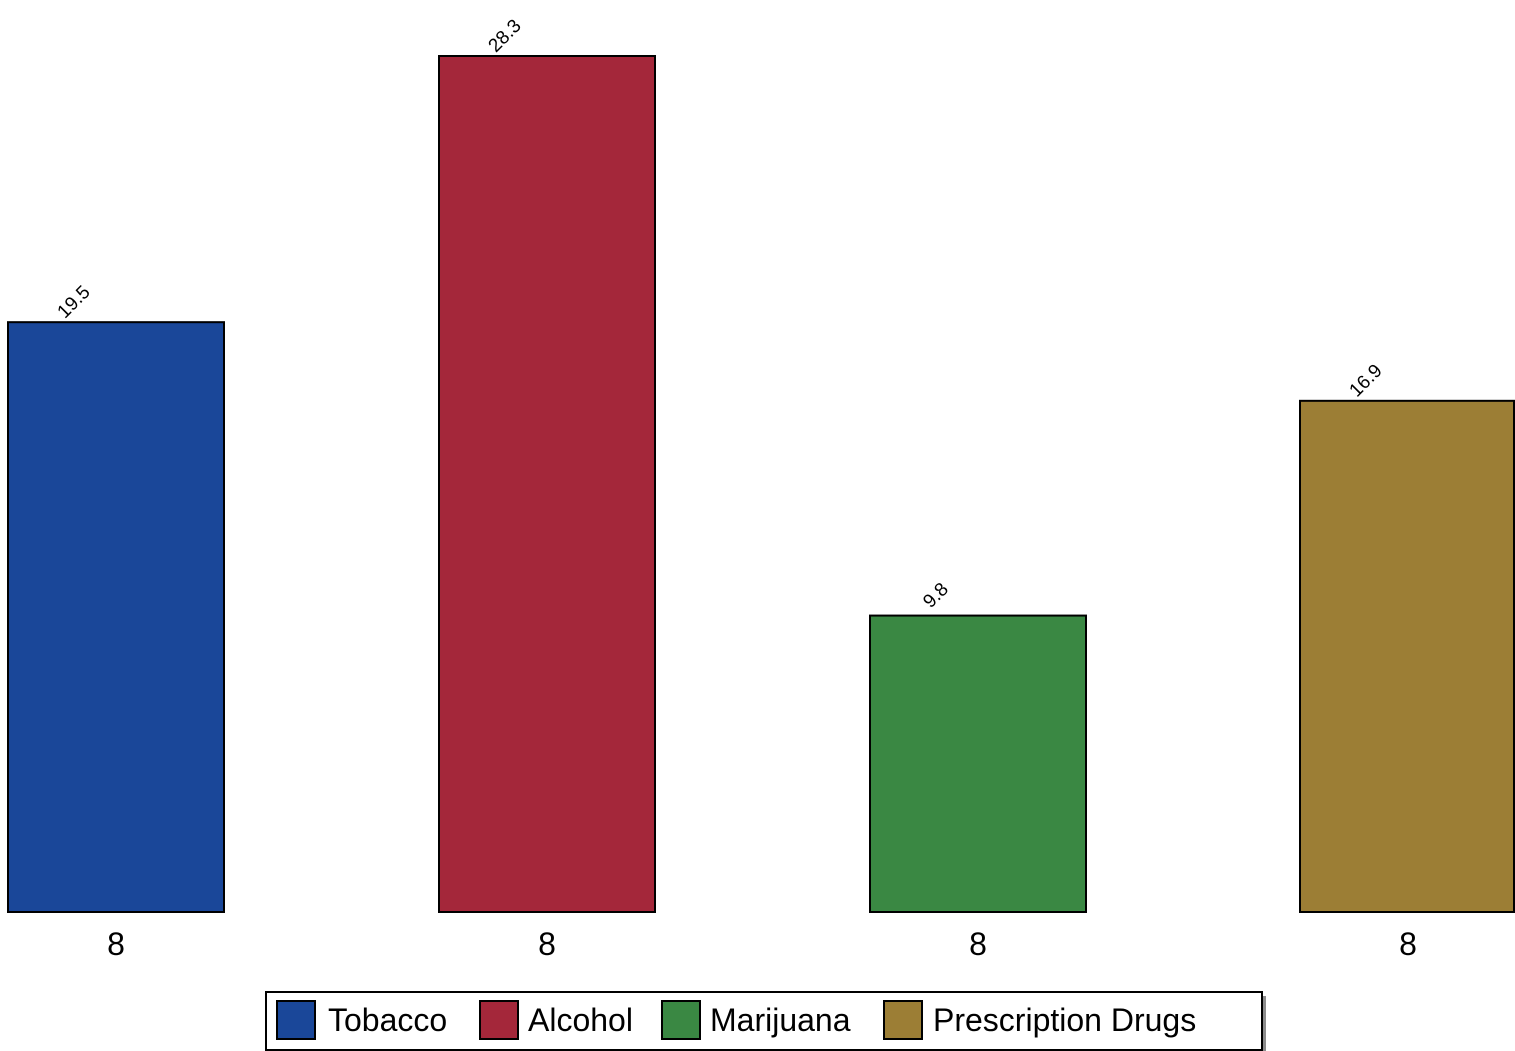  Describe the element at coordinates (1366, 380) in the screenshot. I see `data-label-prescription-drugs: 16.9` at that location.